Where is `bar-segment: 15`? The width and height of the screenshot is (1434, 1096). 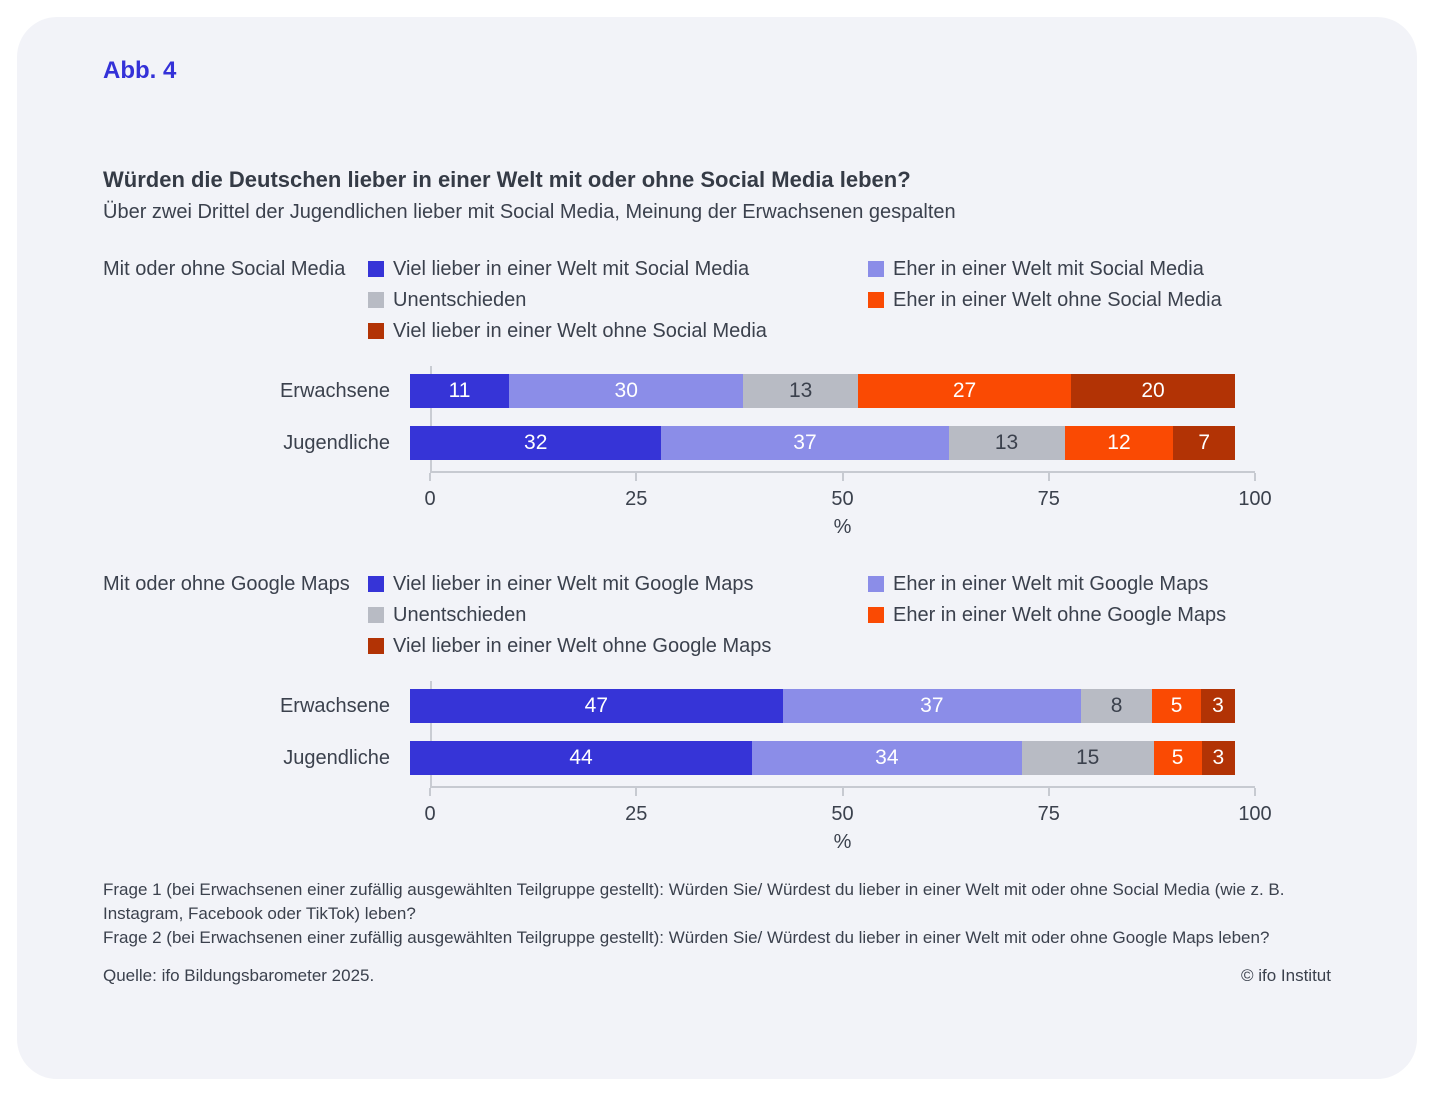 bar-segment: 15 is located at coordinates (1087, 758).